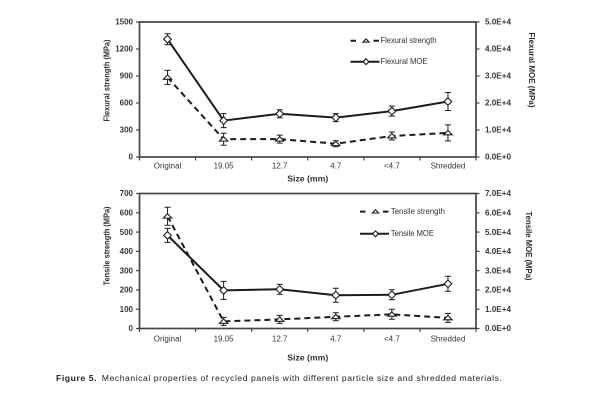 This screenshot has height=405, width=600. I want to click on svg-text: 7.0E+4, so click(498, 193).